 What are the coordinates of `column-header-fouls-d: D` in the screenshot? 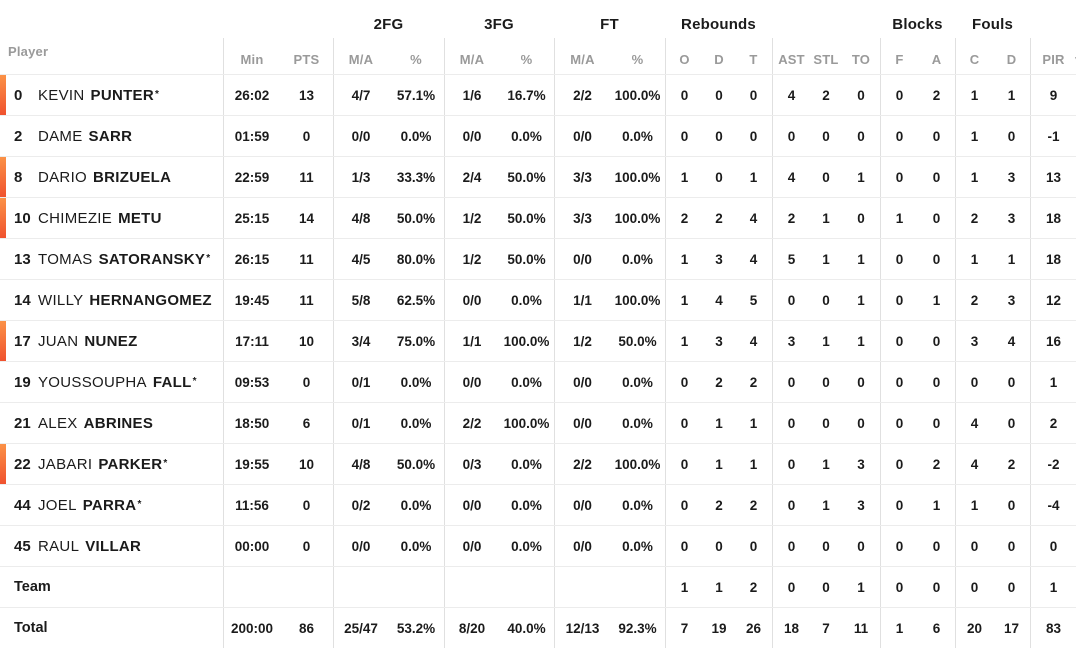 It's located at (1011, 59).